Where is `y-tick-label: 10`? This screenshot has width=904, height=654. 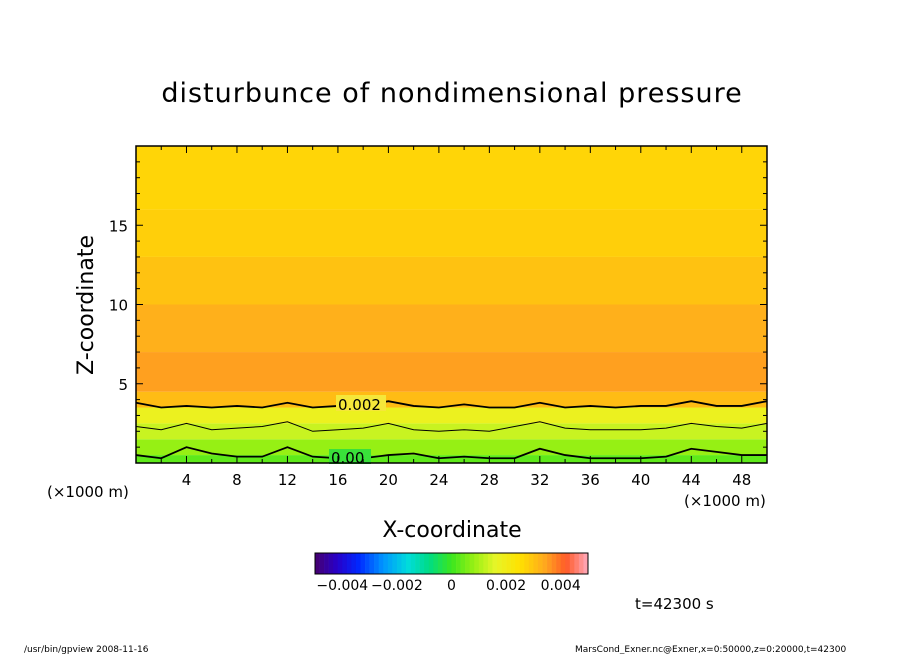 y-tick-label: 10 is located at coordinates (118, 306).